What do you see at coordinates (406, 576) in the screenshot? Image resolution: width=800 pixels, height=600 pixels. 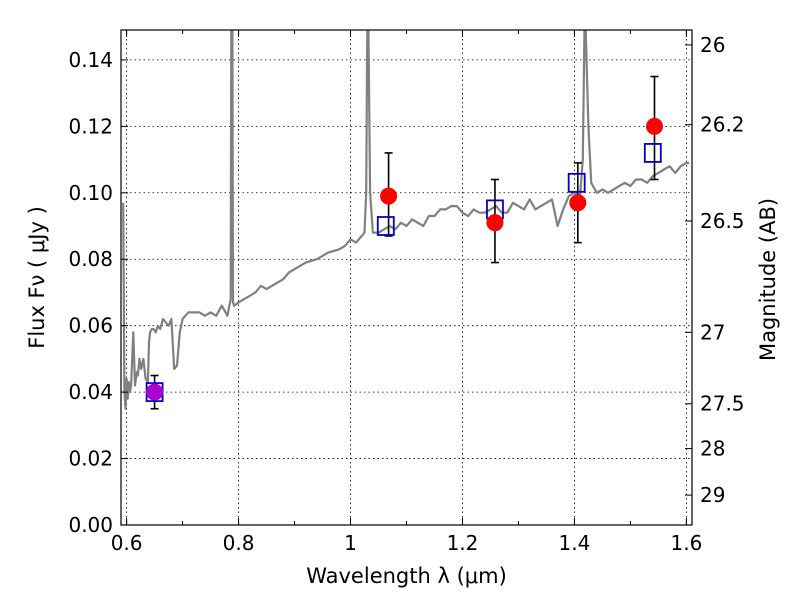 I see `x-axis-title: Wavelength λ (μm)` at bounding box center [406, 576].